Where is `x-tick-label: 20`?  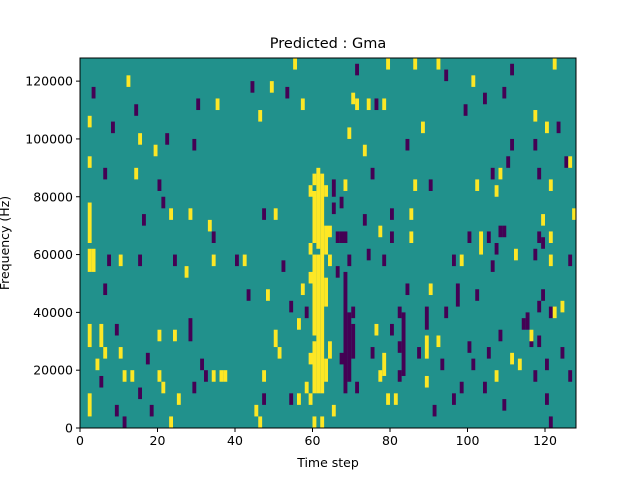
x-tick-label: 20 is located at coordinates (158, 440).